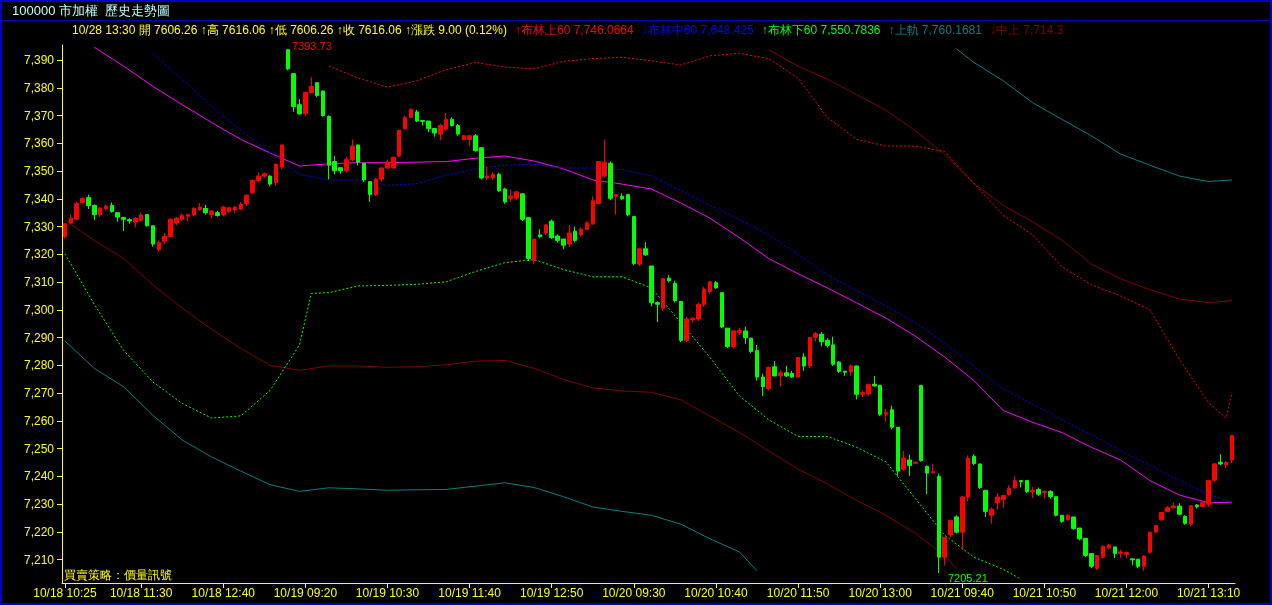  I want to click on annotation: 7205.21, so click(968, 577).